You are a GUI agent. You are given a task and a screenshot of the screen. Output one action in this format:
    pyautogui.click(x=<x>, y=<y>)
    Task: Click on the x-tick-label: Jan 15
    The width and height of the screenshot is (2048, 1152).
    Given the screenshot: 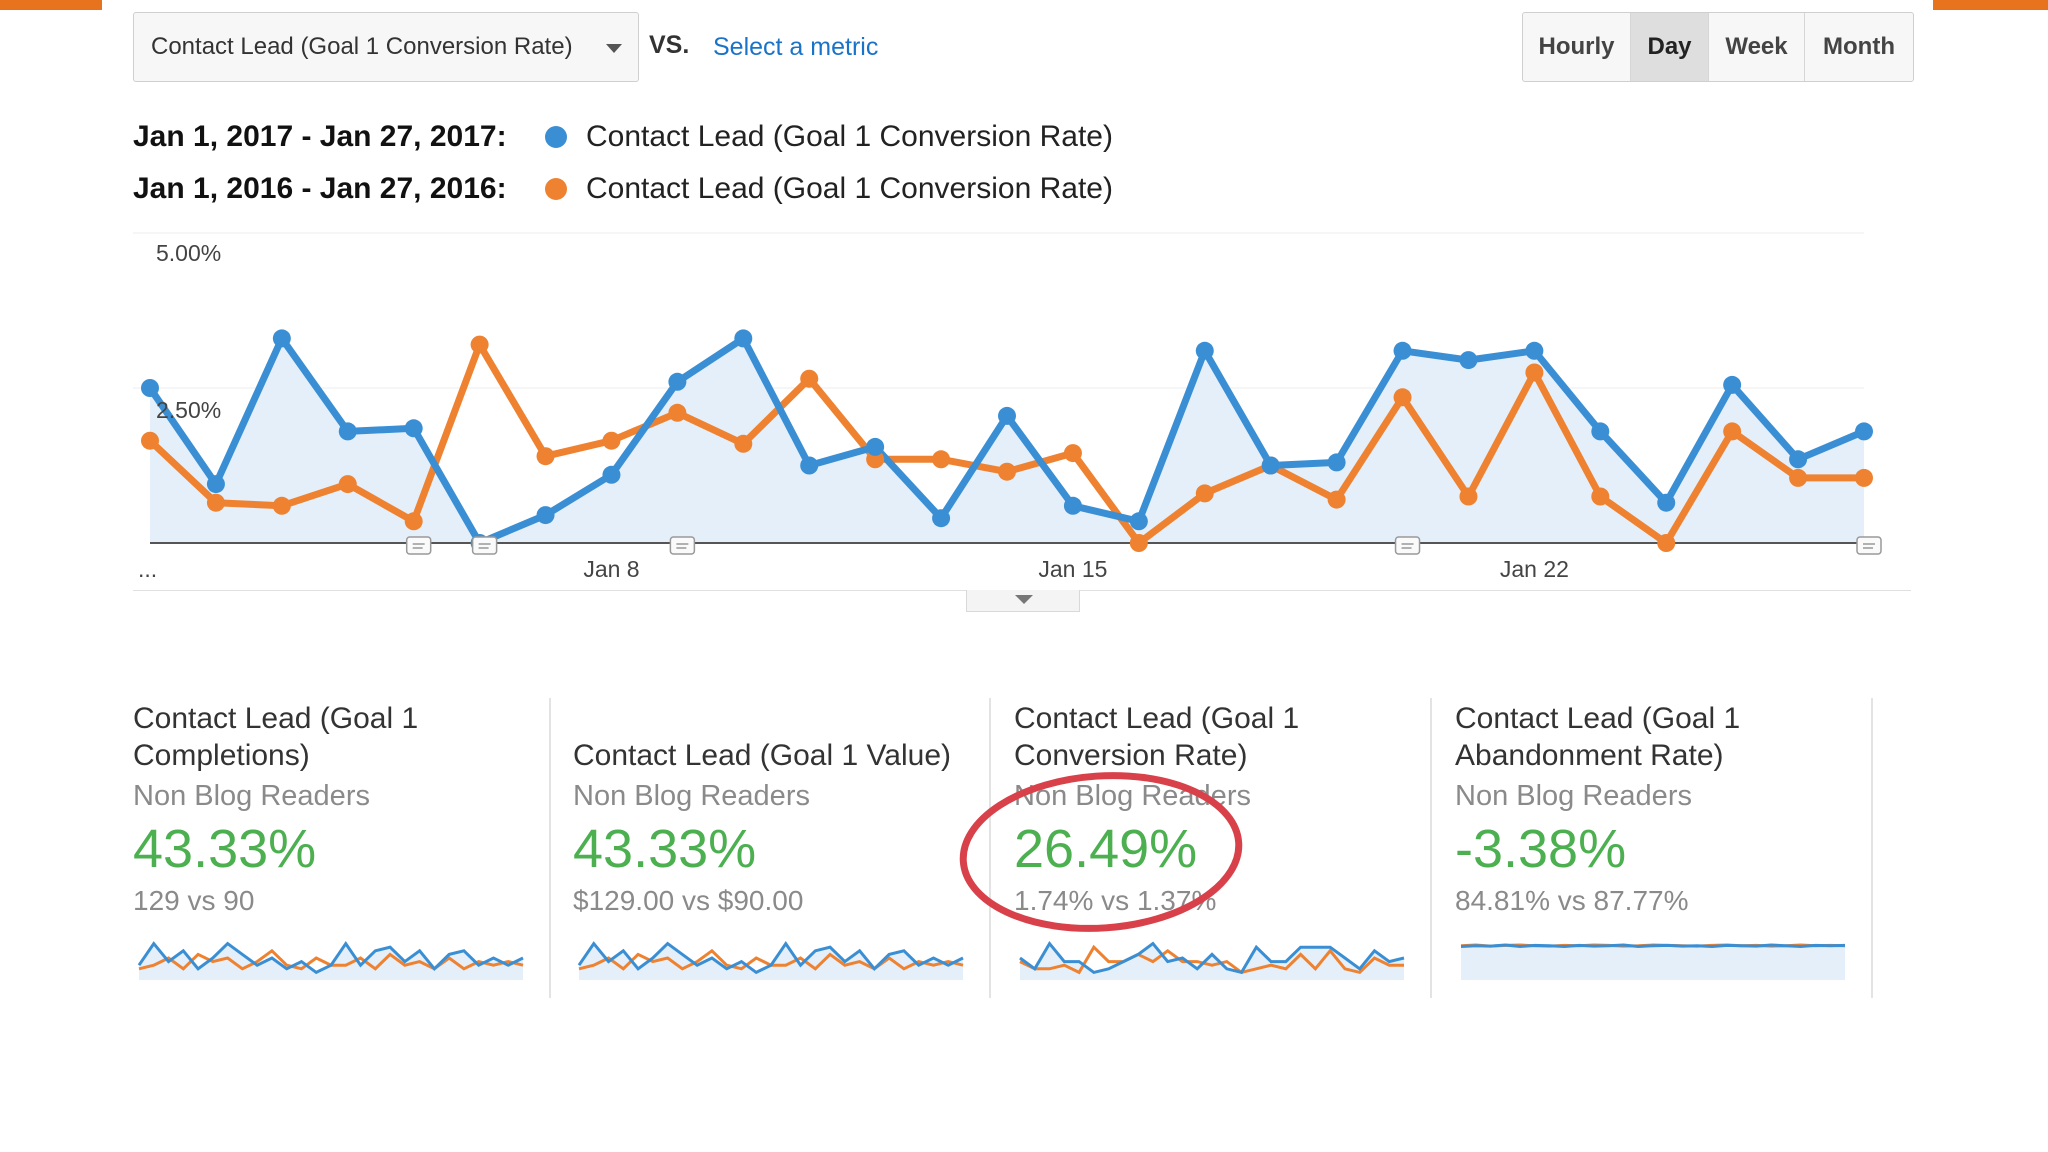 What is the action you would take?
    pyautogui.click(x=1072, y=569)
    